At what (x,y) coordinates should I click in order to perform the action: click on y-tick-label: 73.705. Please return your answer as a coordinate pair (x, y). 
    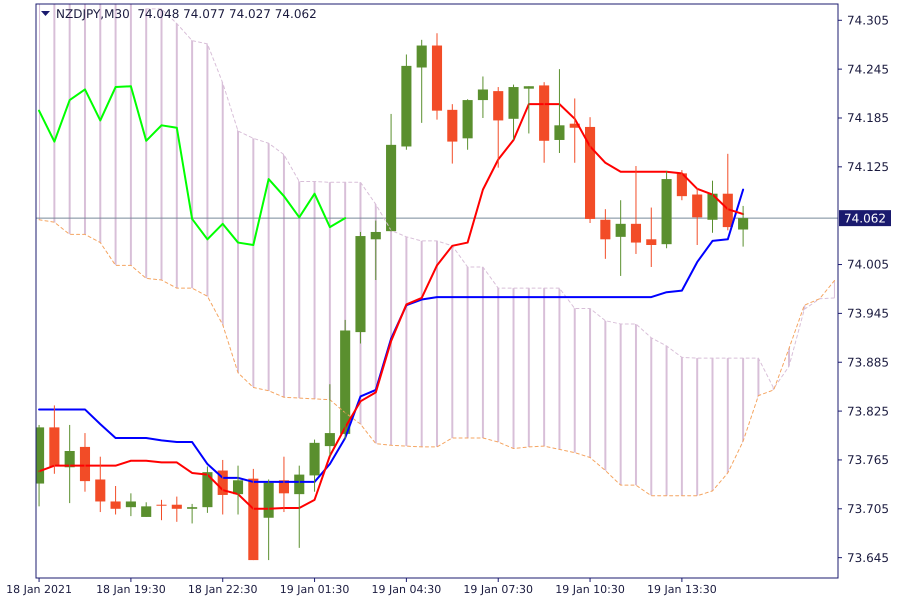
    Looking at the image, I should click on (868, 509).